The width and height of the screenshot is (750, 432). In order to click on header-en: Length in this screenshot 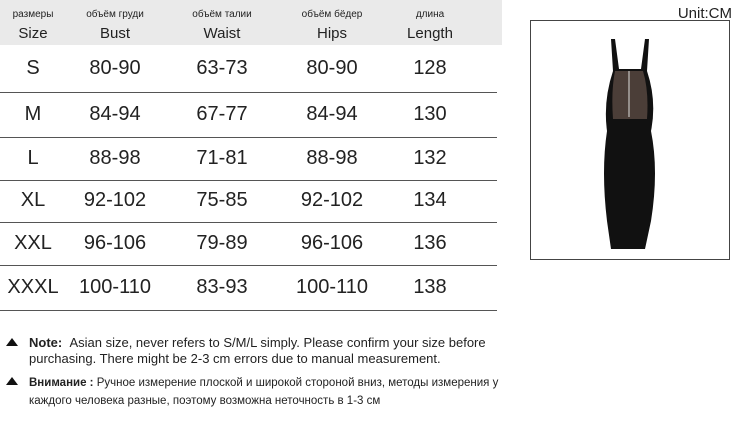, I will do `click(430, 33)`.